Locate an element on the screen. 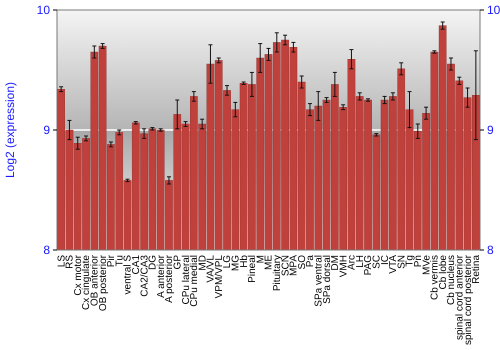  y2-tick-label: 9 is located at coordinates (490, 129).